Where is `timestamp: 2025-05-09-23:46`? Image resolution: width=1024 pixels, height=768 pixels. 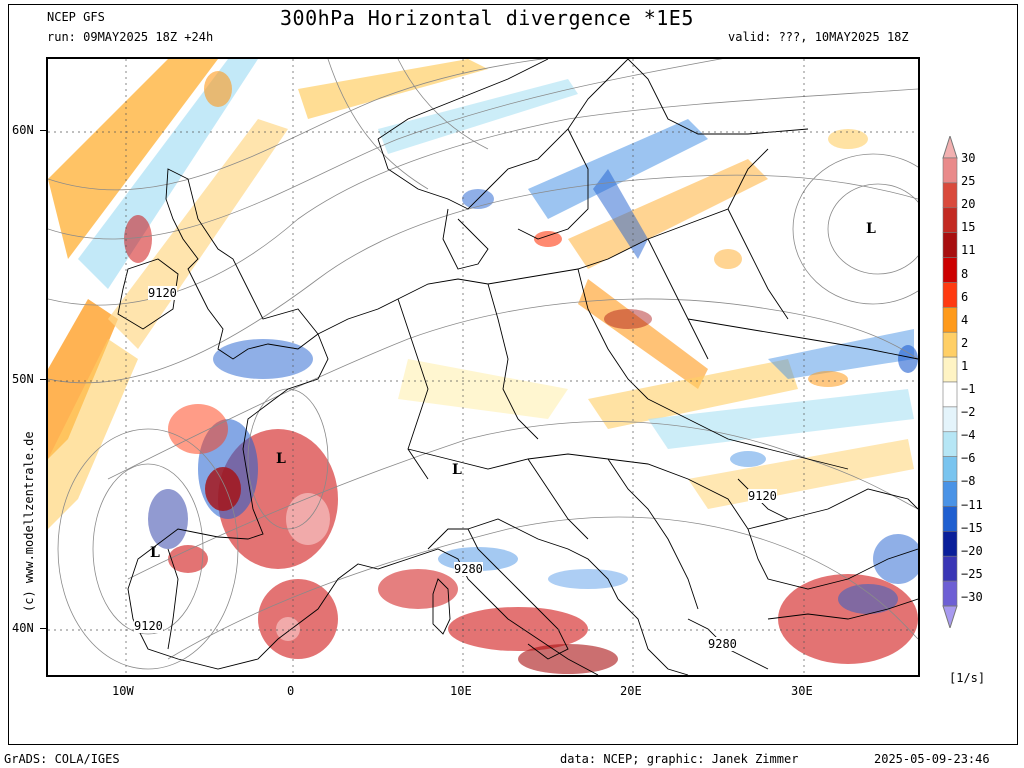 timestamp: 2025-05-09-23:46 is located at coordinates (932, 759).